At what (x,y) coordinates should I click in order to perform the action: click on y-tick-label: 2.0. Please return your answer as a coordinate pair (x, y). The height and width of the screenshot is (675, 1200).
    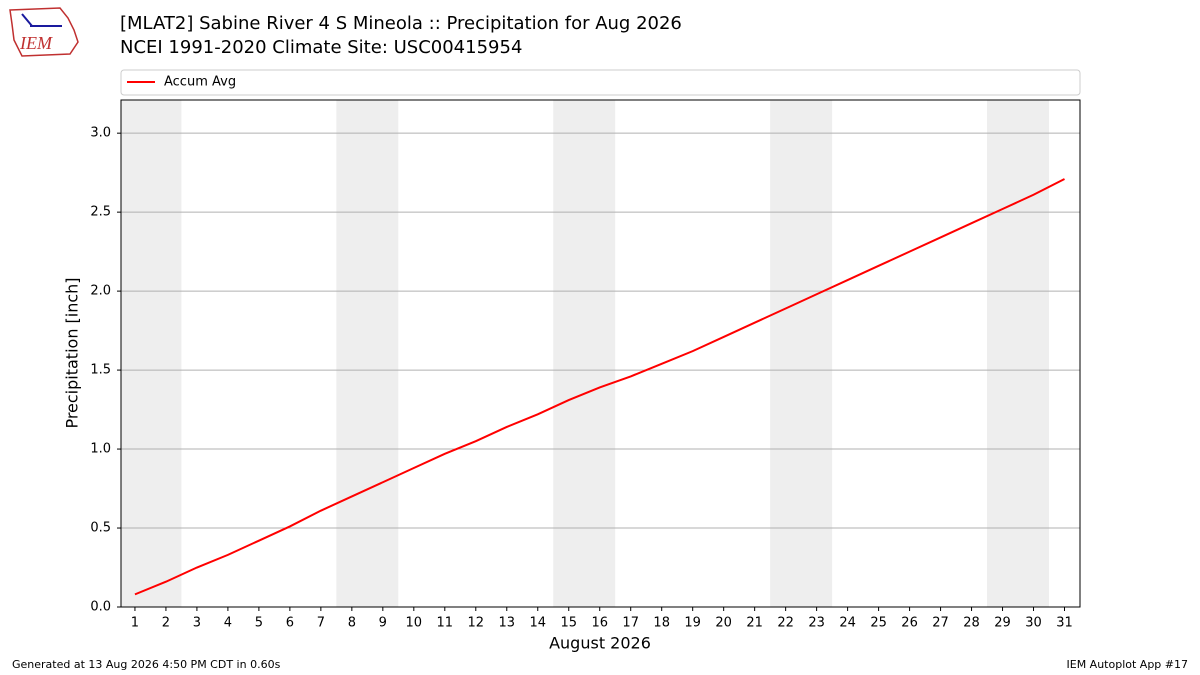
    Looking at the image, I should click on (100, 291).